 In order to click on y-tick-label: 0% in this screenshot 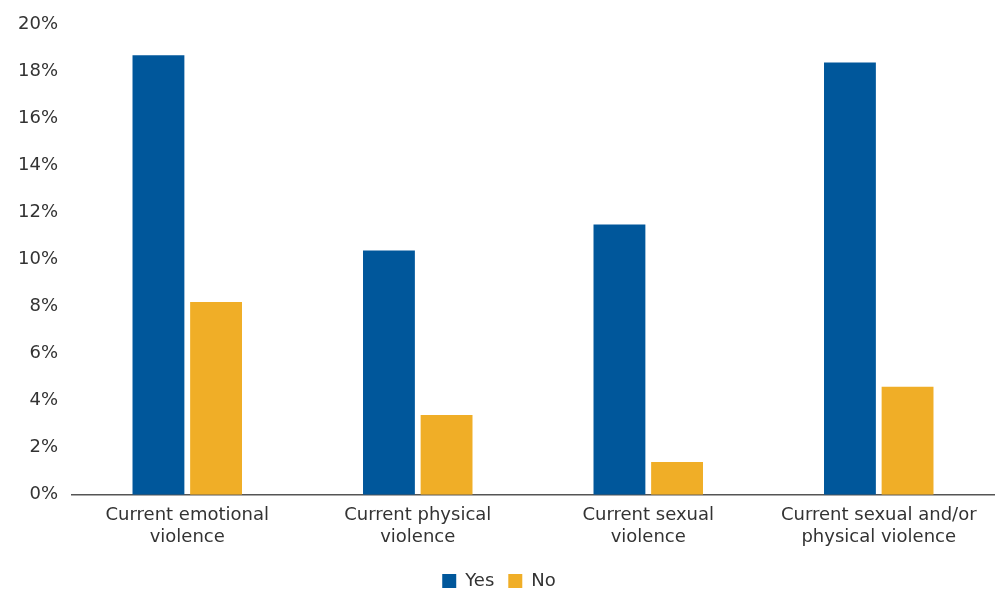, I will do `click(44, 493)`.